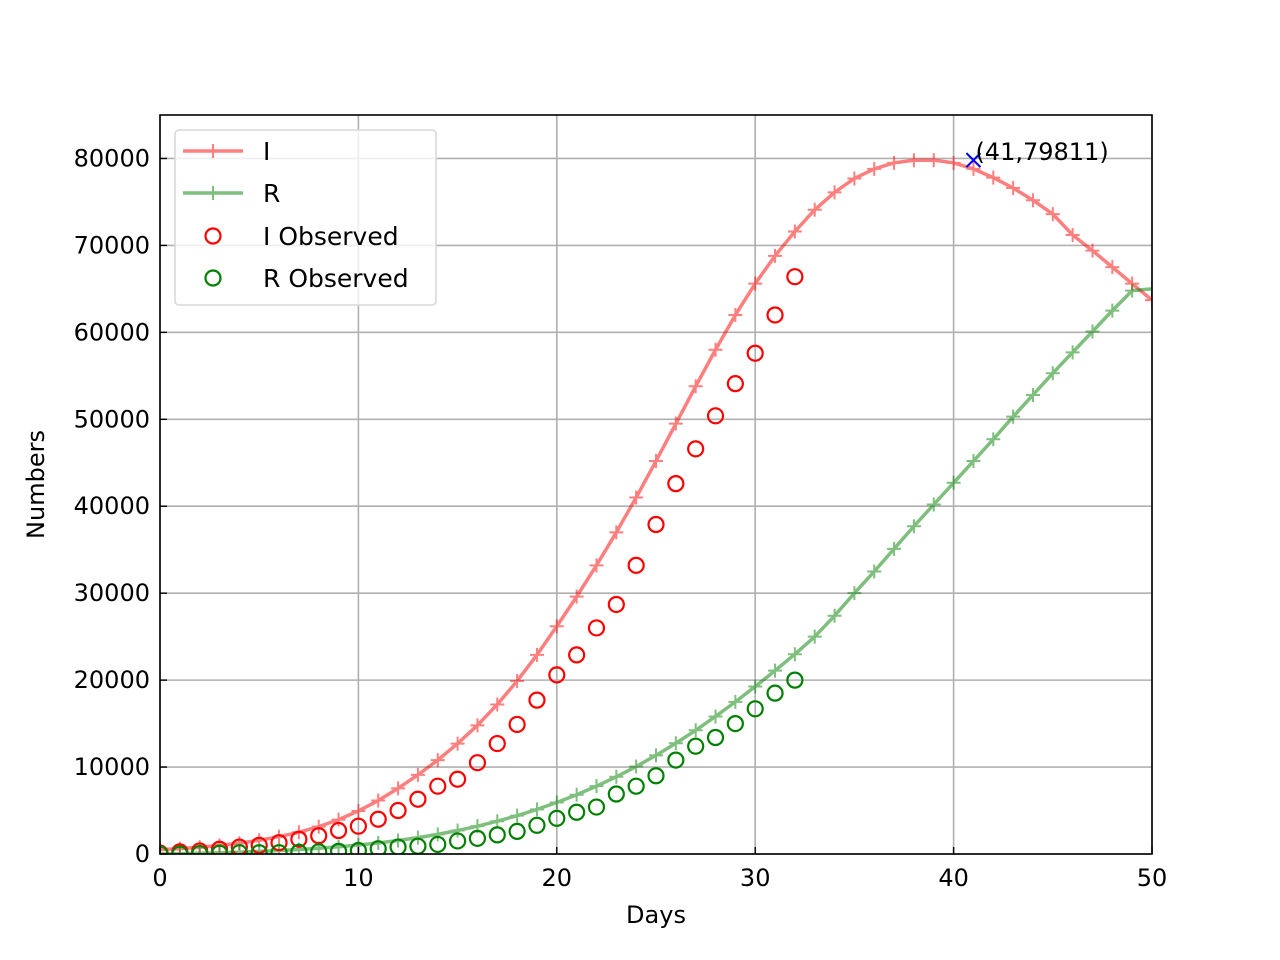  Describe the element at coordinates (755, 878) in the screenshot. I see `x-tick-label: 30` at that location.